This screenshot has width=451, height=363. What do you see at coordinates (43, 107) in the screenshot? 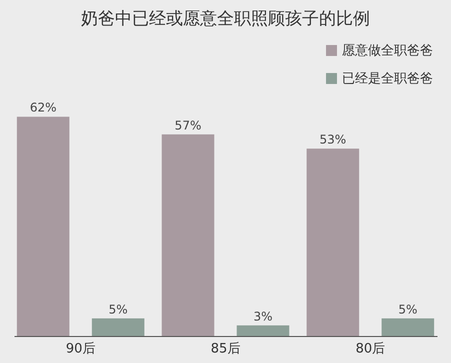
I see `data-label: 62%` at bounding box center [43, 107].